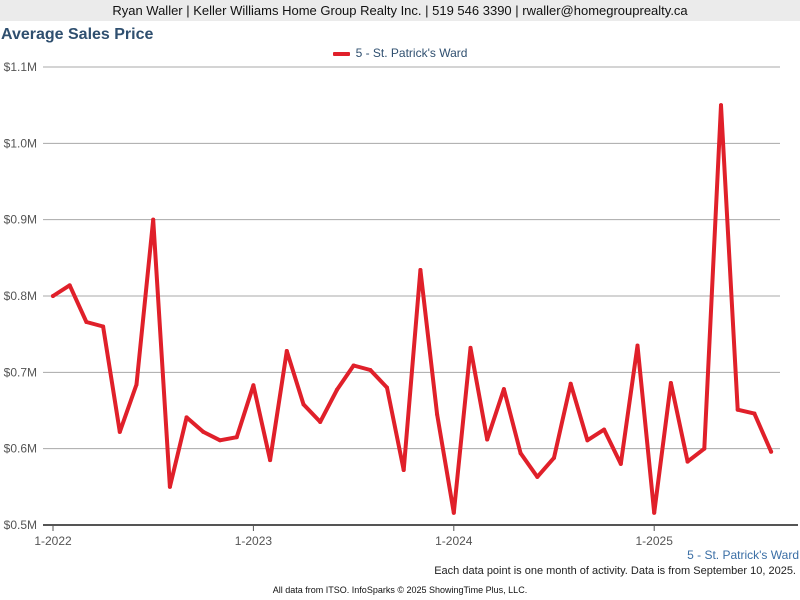 The image size is (800, 600). I want to click on chart-title: Average Sales Price, so click(77, 34).